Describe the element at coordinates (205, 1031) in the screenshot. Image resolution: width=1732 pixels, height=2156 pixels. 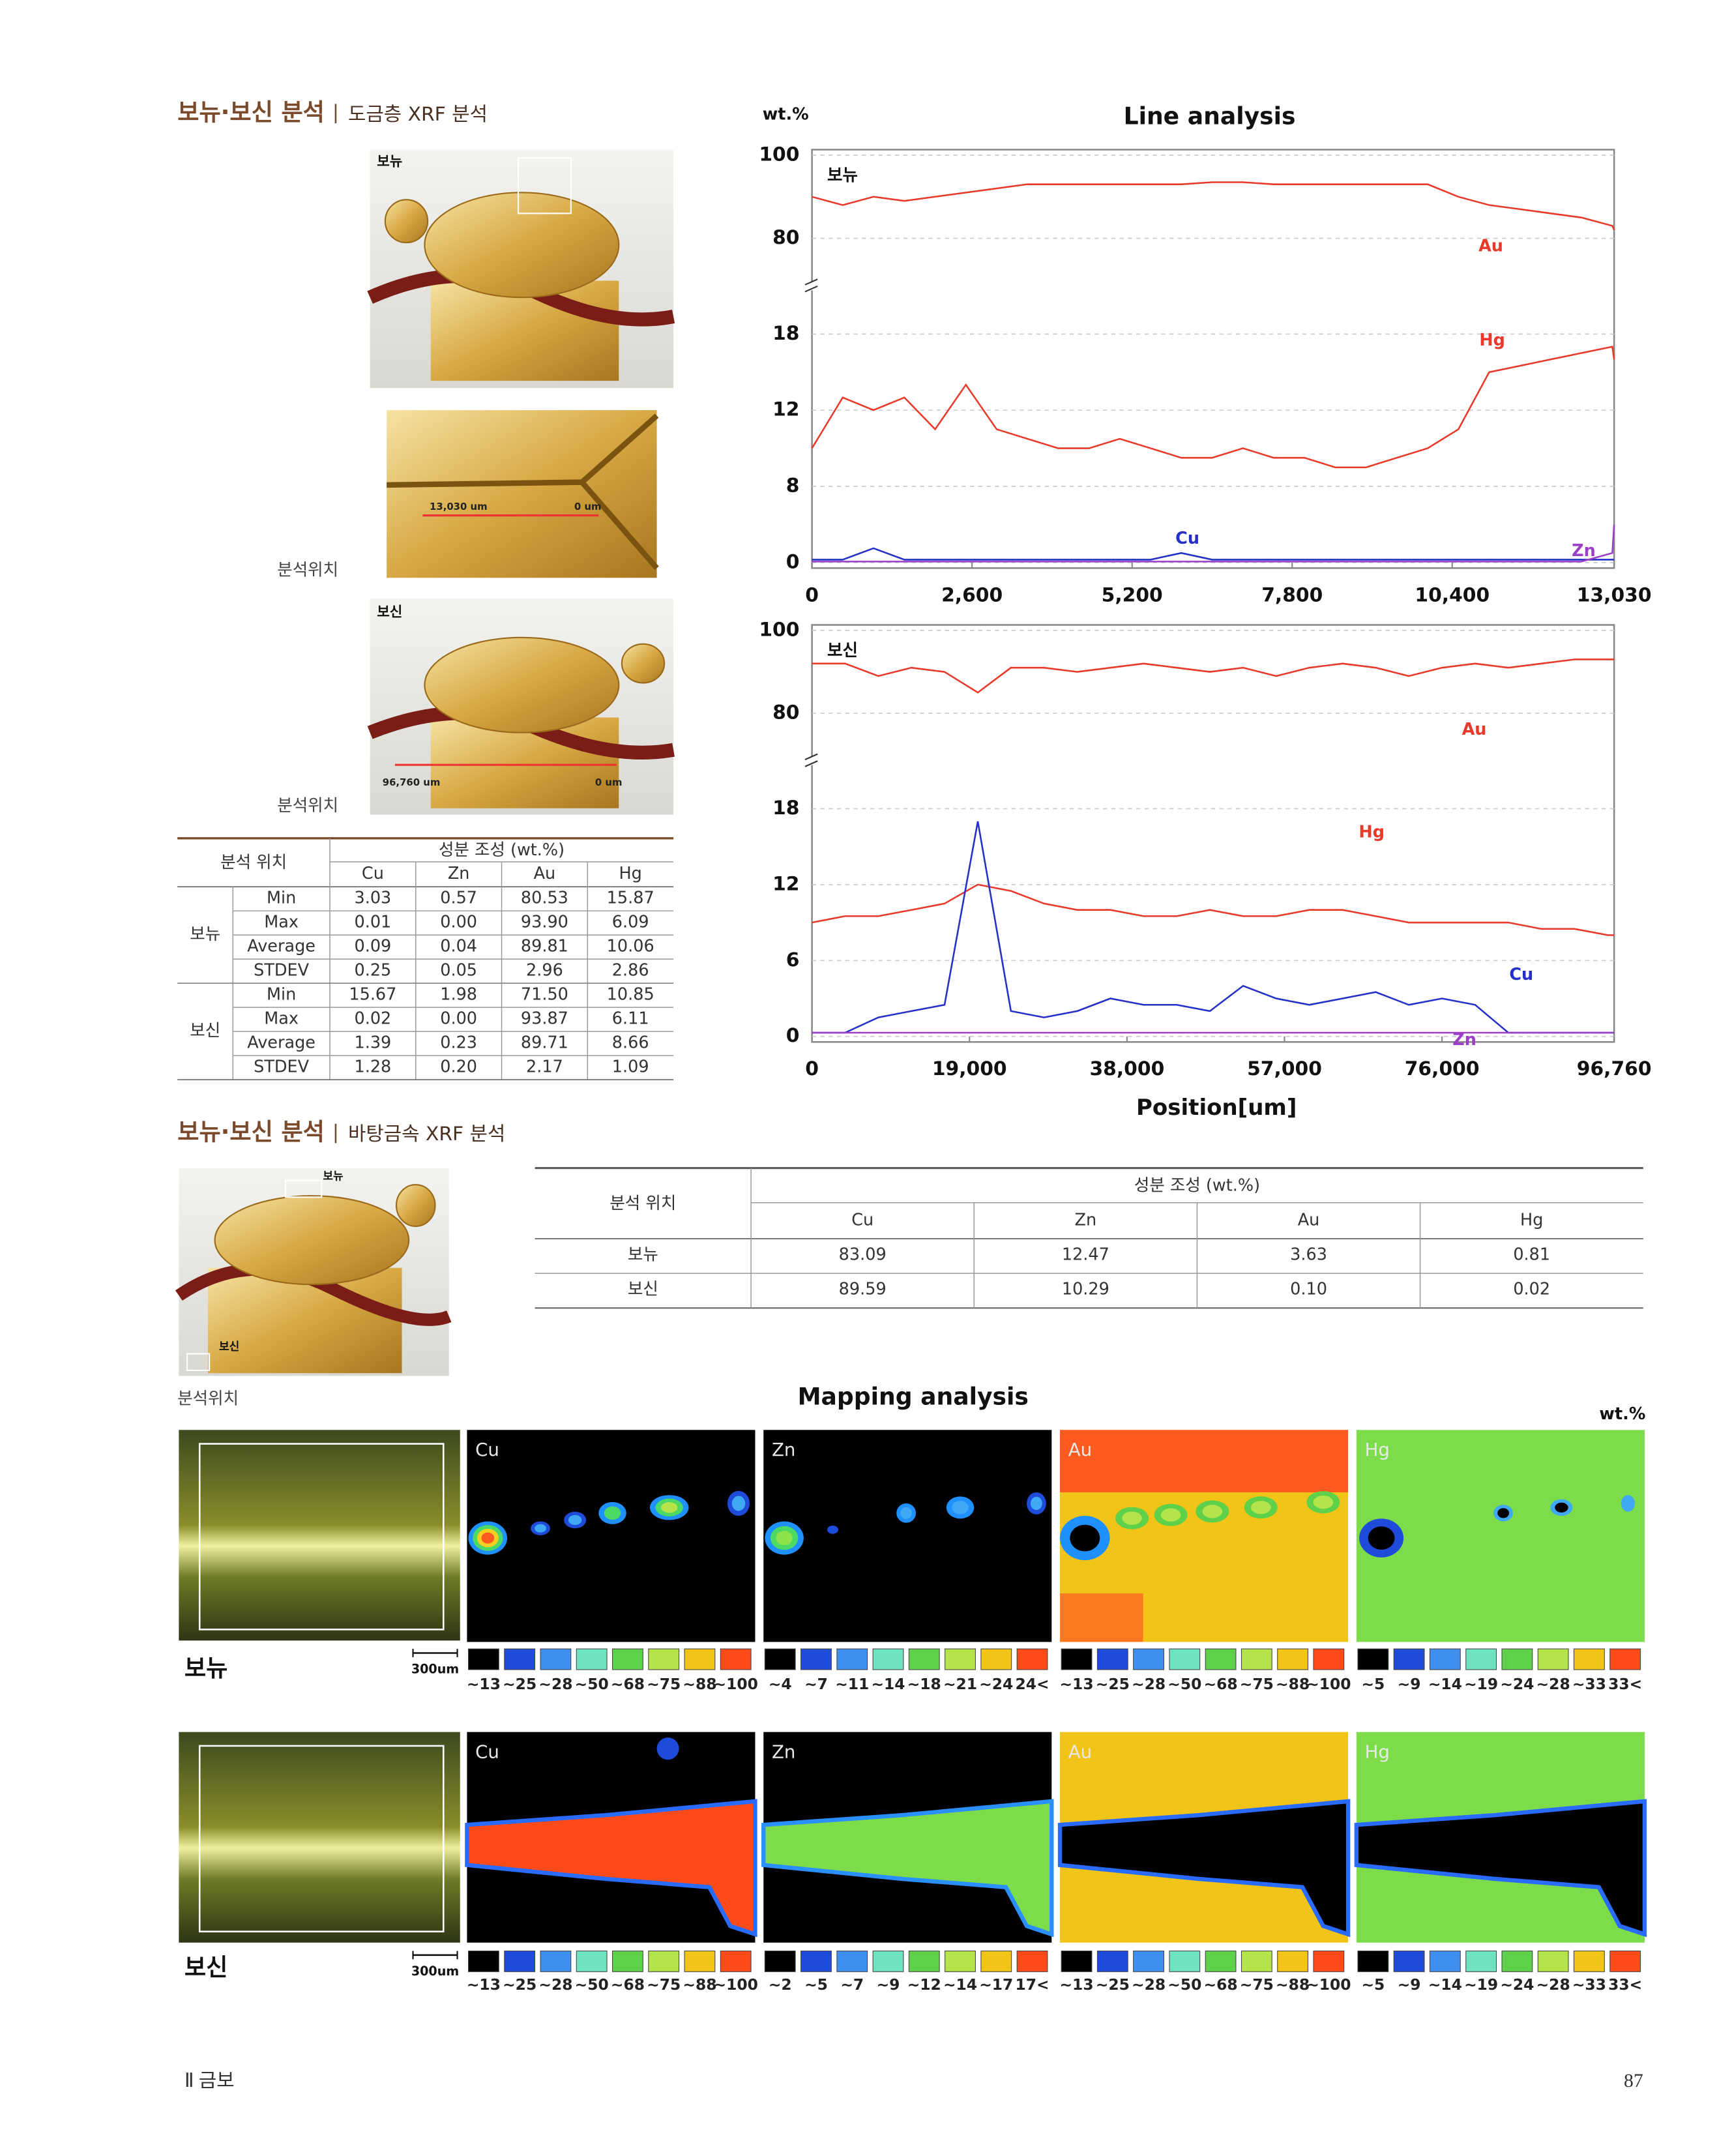
I see `group-label: 보신` at that location.